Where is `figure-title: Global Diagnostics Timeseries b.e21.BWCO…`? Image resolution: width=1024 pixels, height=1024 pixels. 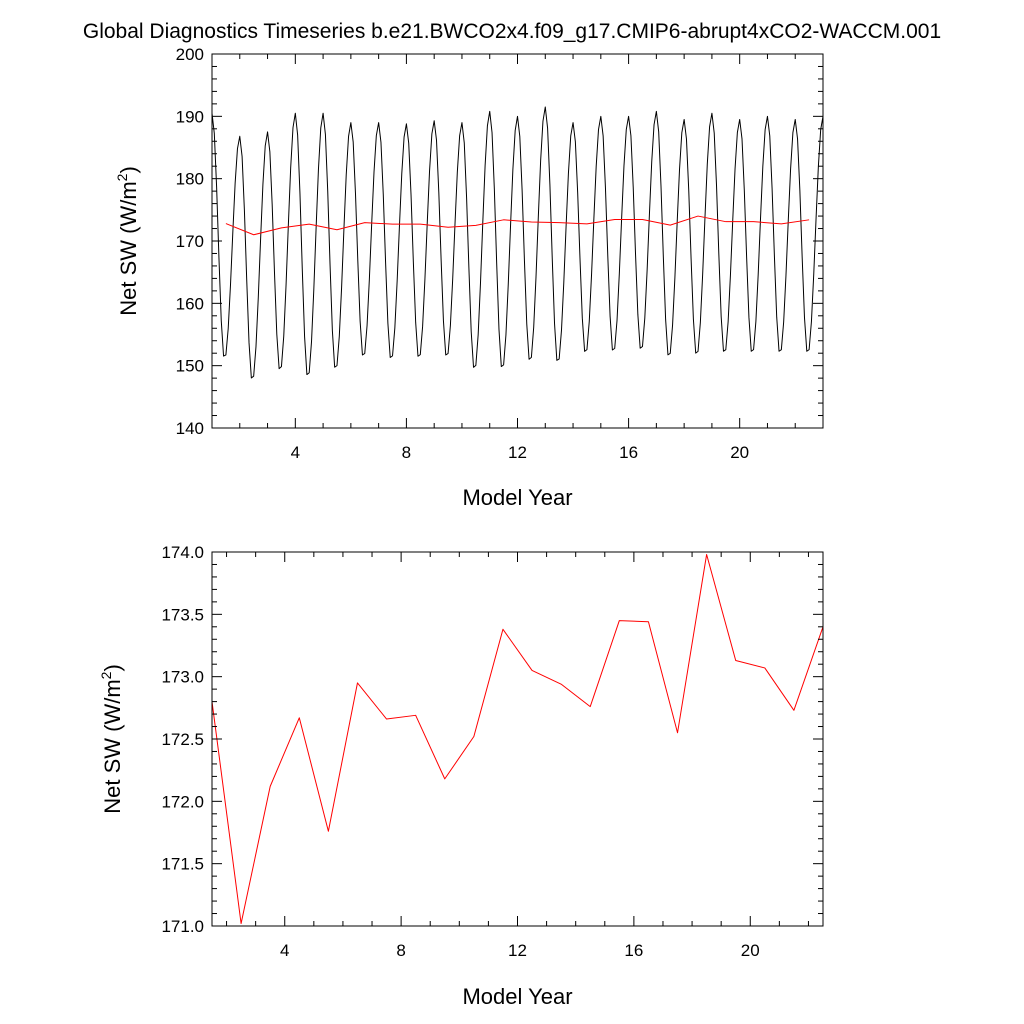
figure-title: Global Diagnostics Timeseries b.e21.BWCO… is located at coordinates (512, 31).